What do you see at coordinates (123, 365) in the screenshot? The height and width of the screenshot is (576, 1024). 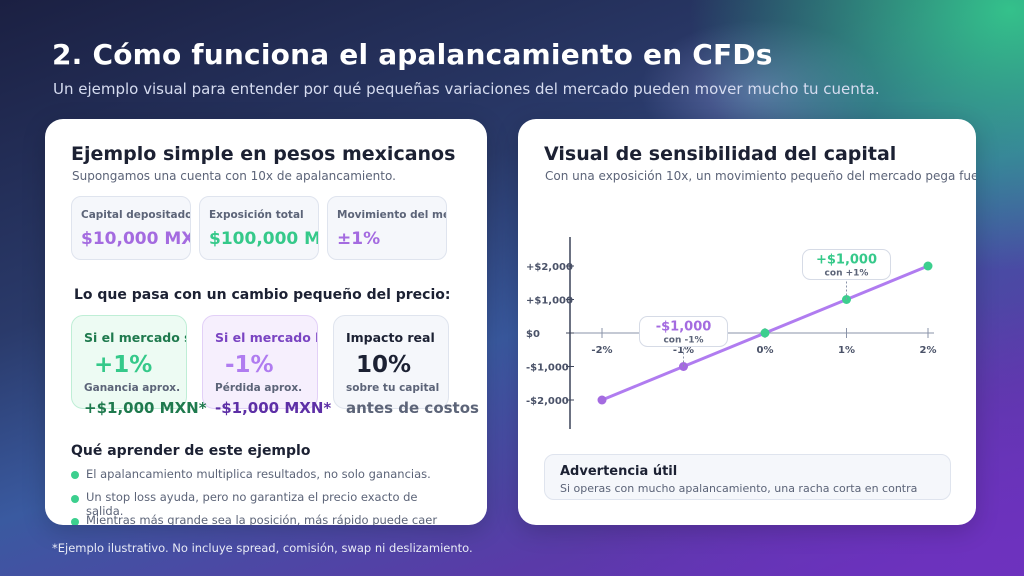 I see `case-up-percent: +1%` at bounding box center [123, 365].